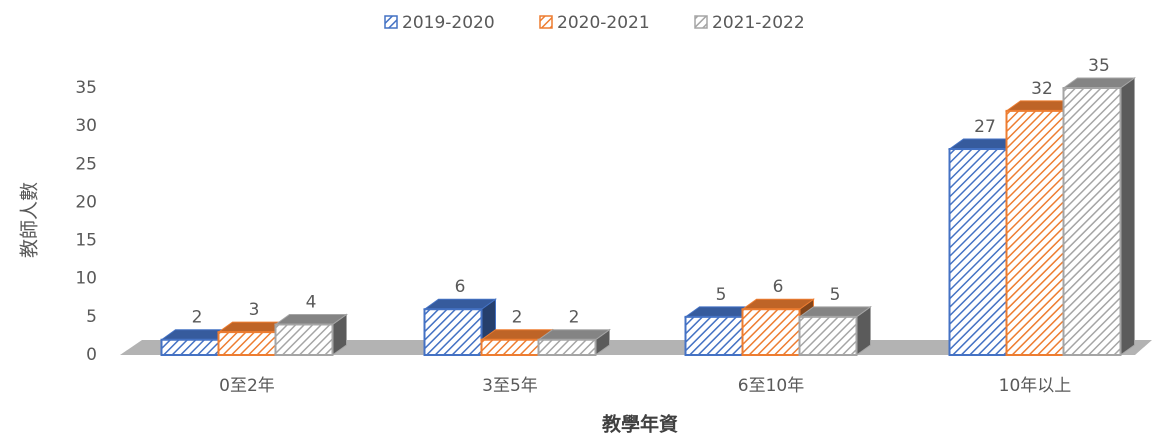  Describe the element at coordinates (510, 386) in the screenshot. I see `x-tick-label: 3至5年` at that location.